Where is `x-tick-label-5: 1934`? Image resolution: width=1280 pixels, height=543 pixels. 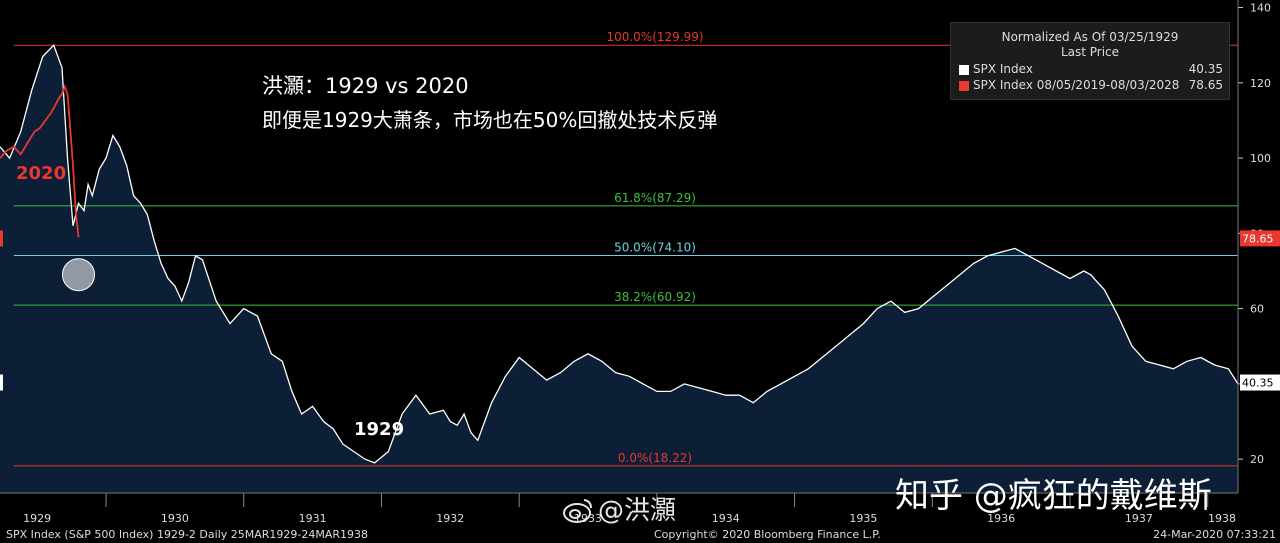 x-tick-label-5: 1934 is located at coordinates (726, 518).